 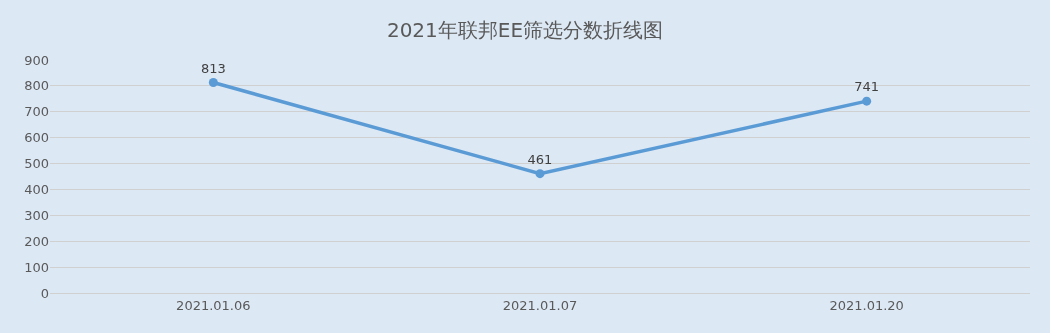 I want to click on data-label: 461, so click(x=540, y=159).